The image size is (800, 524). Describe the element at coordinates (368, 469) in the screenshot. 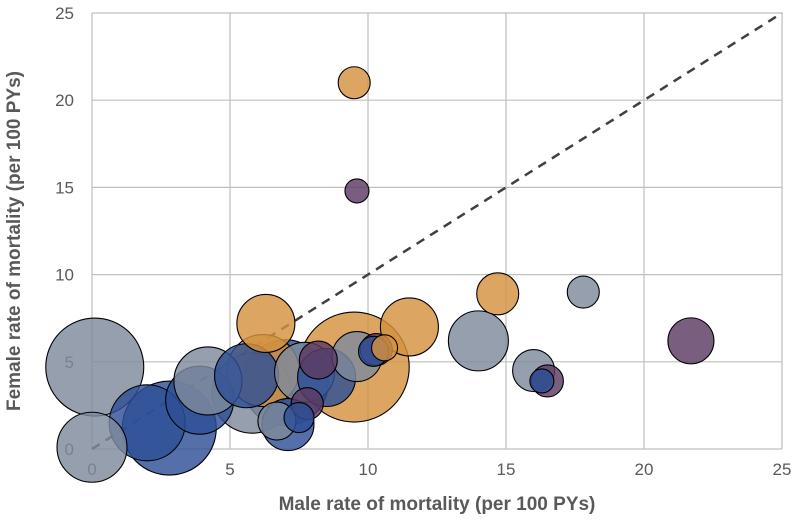

I see `x-tick-label: 10` at that location.